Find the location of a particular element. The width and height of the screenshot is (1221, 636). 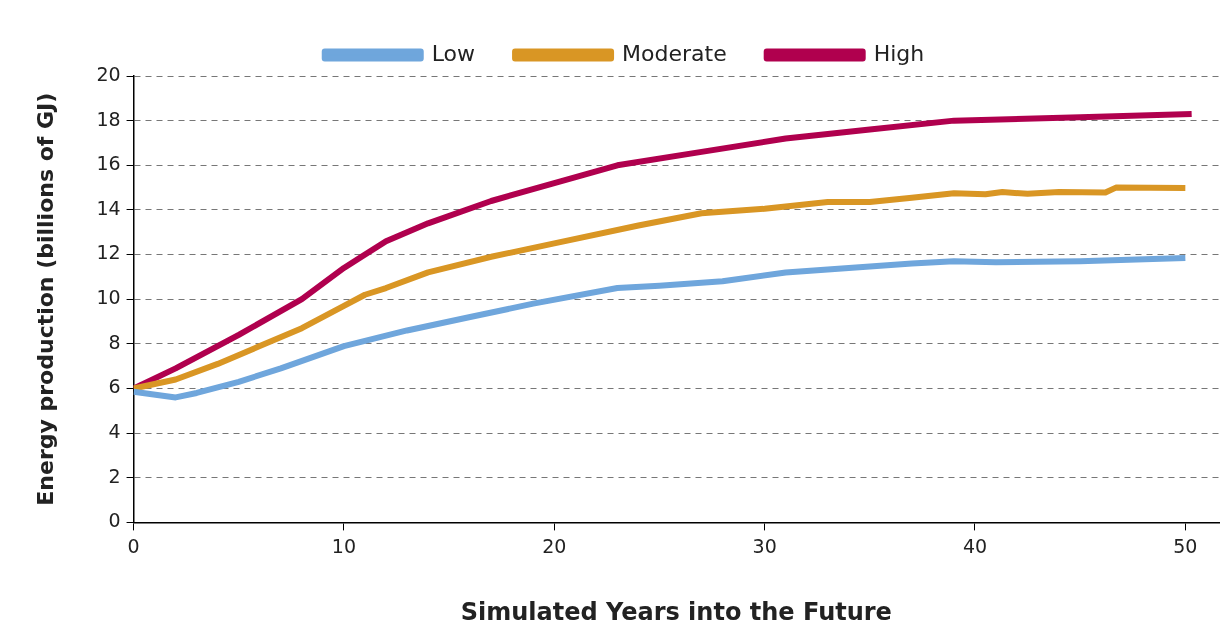

x-tick-label: 40 is located at coordinates (975, 545).